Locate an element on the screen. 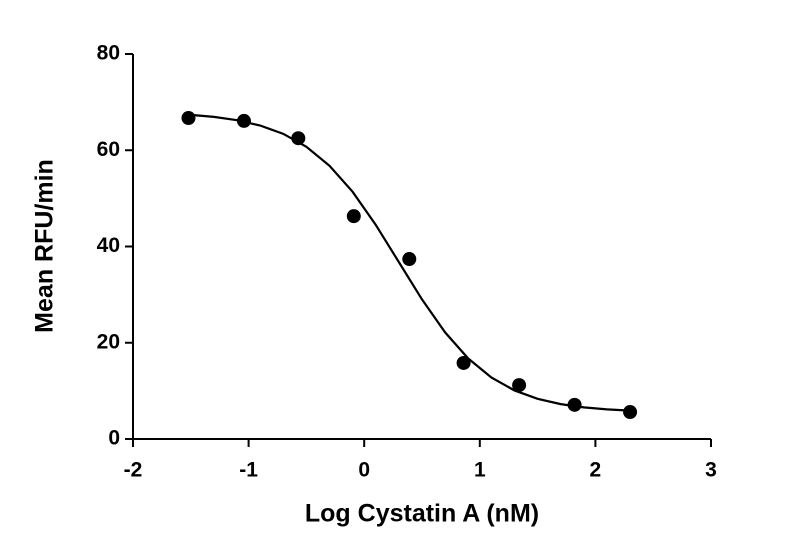  y-tick-label: 60 is located at coordinates (108, 149).